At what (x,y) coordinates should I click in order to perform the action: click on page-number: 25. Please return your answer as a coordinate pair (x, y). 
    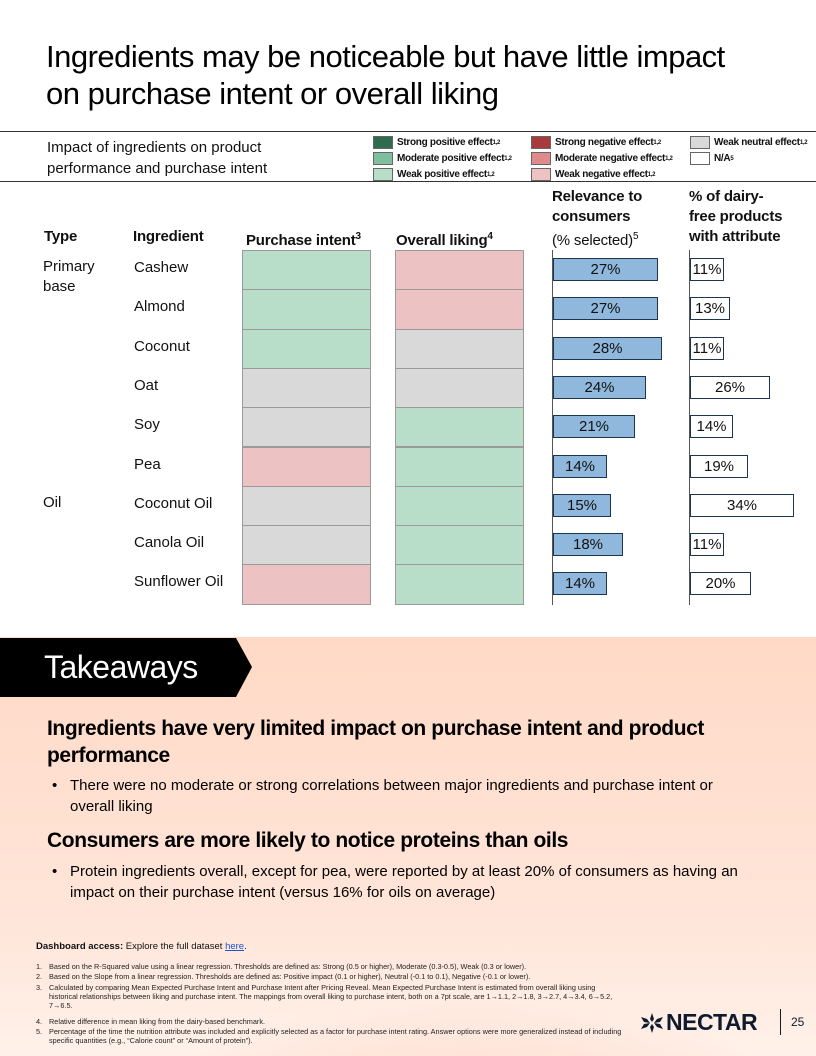
    Looking at the image, I should click on (798, 1022).